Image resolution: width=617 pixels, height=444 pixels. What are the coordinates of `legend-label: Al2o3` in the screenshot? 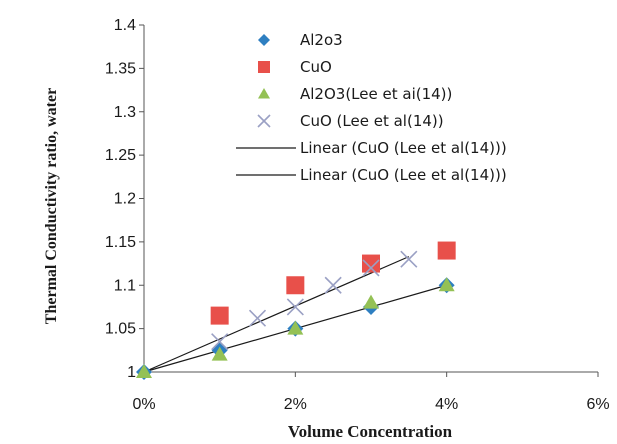 It's located at (321, 40).